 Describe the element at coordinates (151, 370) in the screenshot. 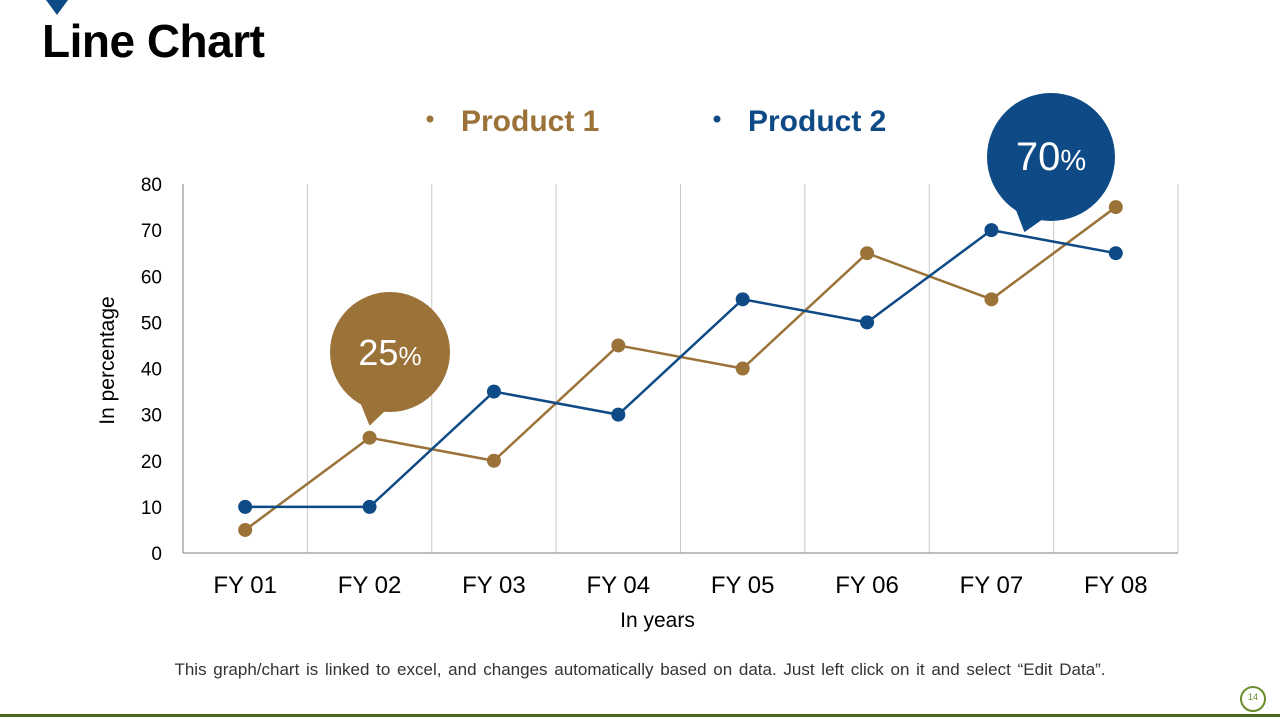

I see `y-tick-label: 40` at that location.